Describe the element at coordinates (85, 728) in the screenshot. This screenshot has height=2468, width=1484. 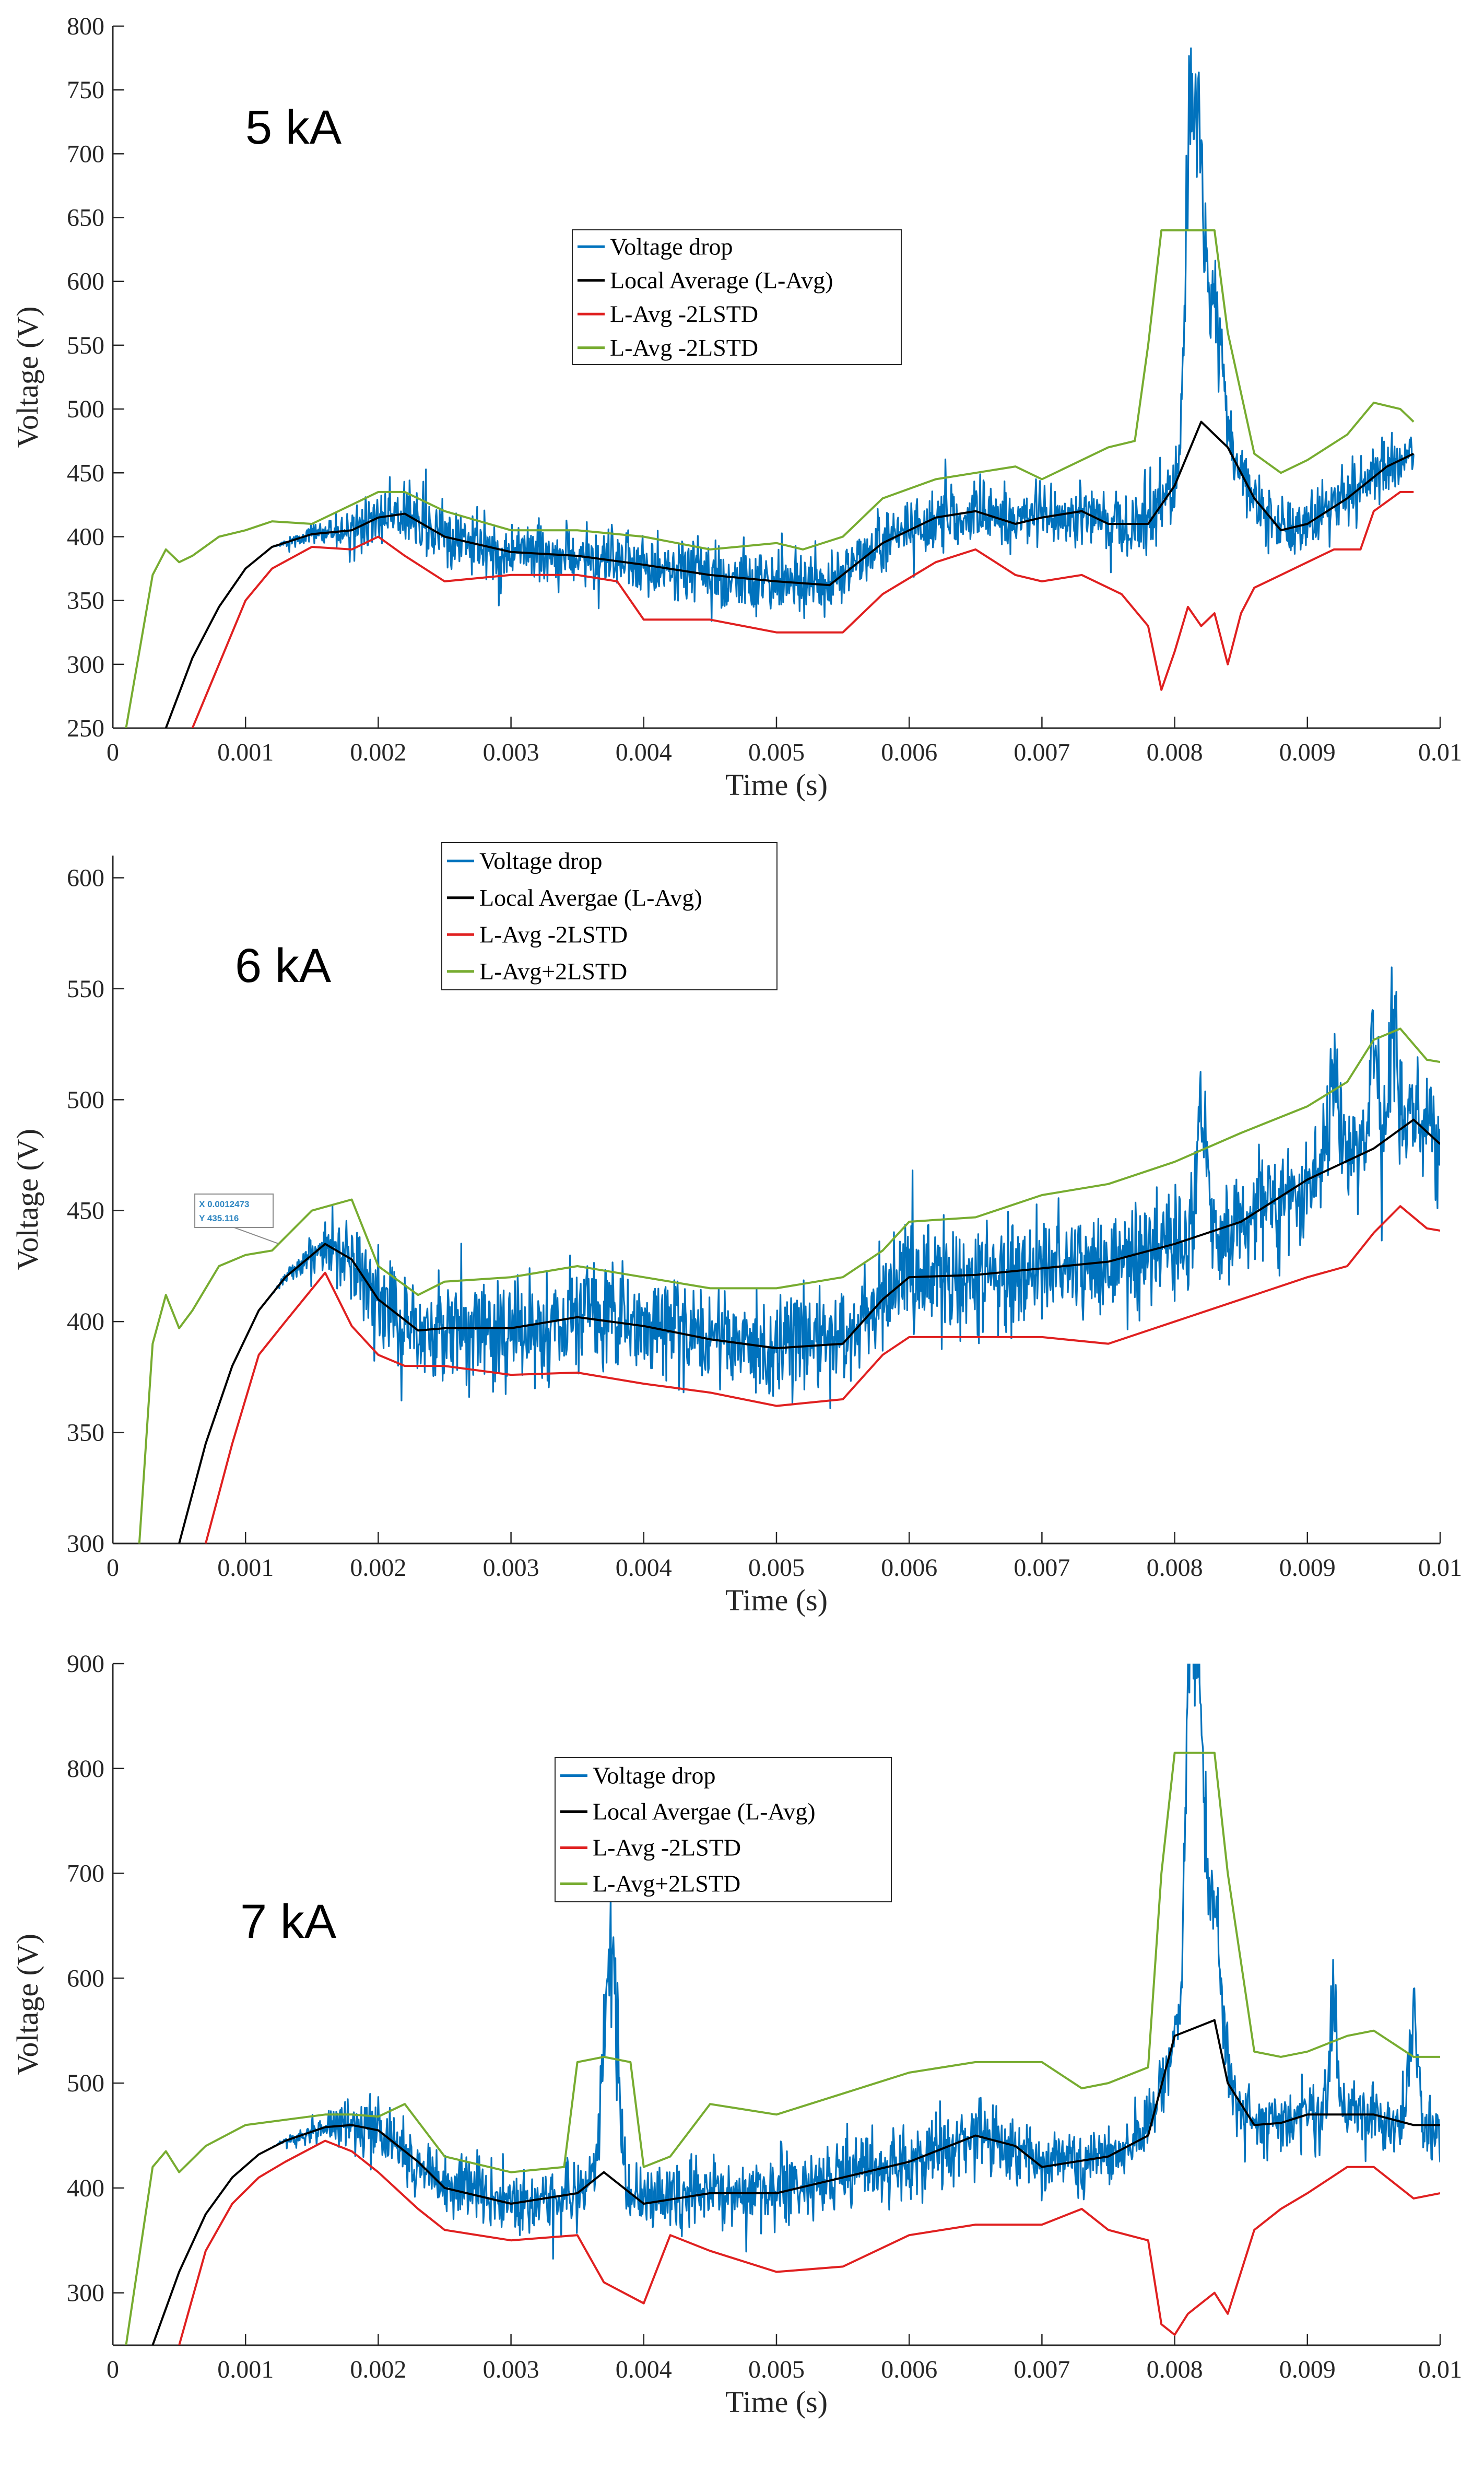
I see `y-tick-label: 250` at that location.